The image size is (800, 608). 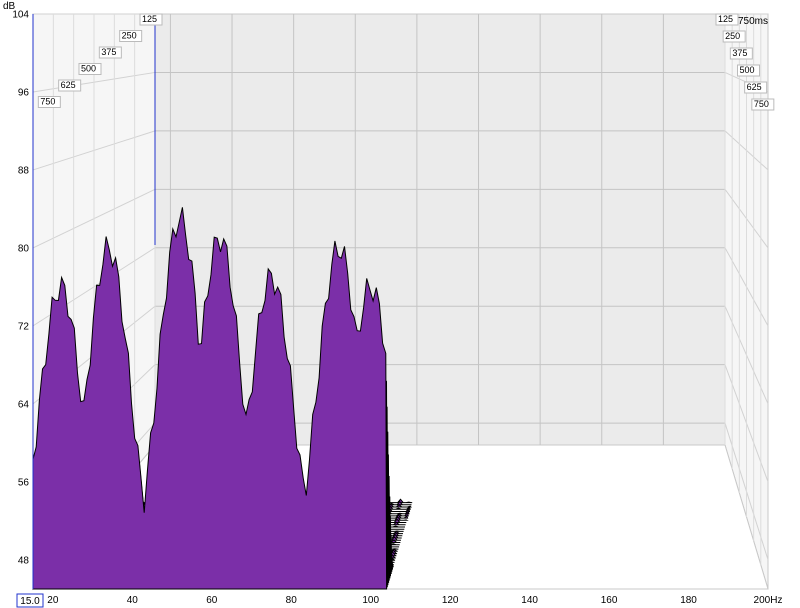 What do you see at coordinates (292, 600) in the screenshot?
I see `x-tick-label: 80` at bounding box center [292, 600].